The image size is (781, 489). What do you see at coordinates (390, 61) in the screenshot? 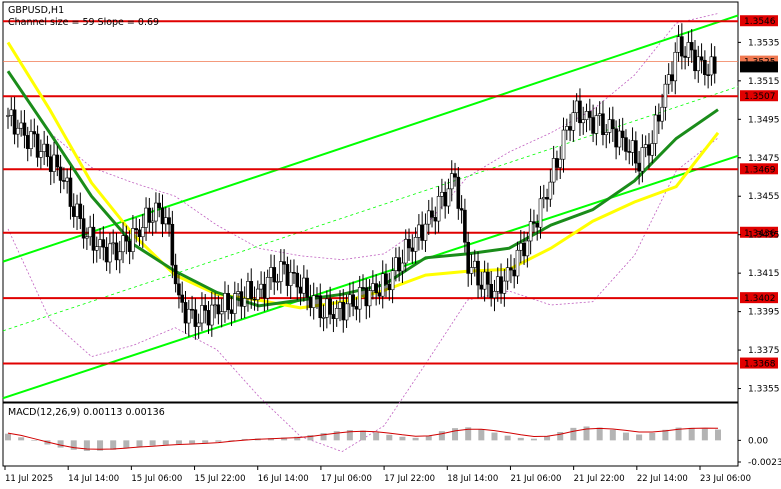
I see `ask-price-group: 1.3525` at bounding box center [390, 61].